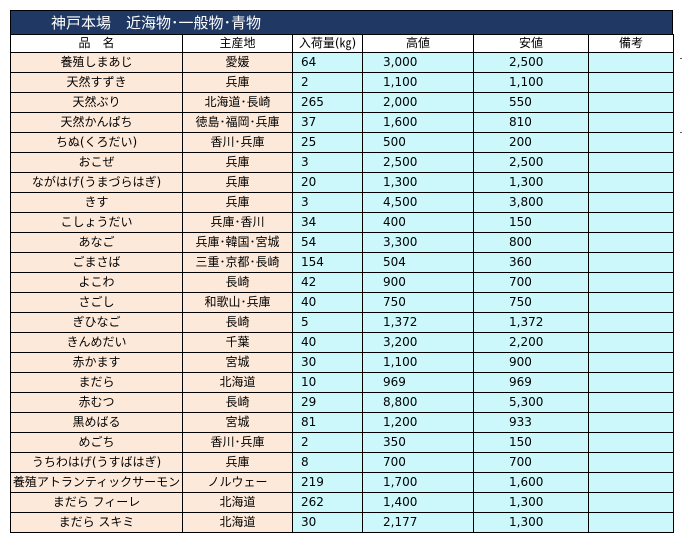 This screenshot has height=546, width=683. I want to click on quantity-cell: 42, so click(327, 282).